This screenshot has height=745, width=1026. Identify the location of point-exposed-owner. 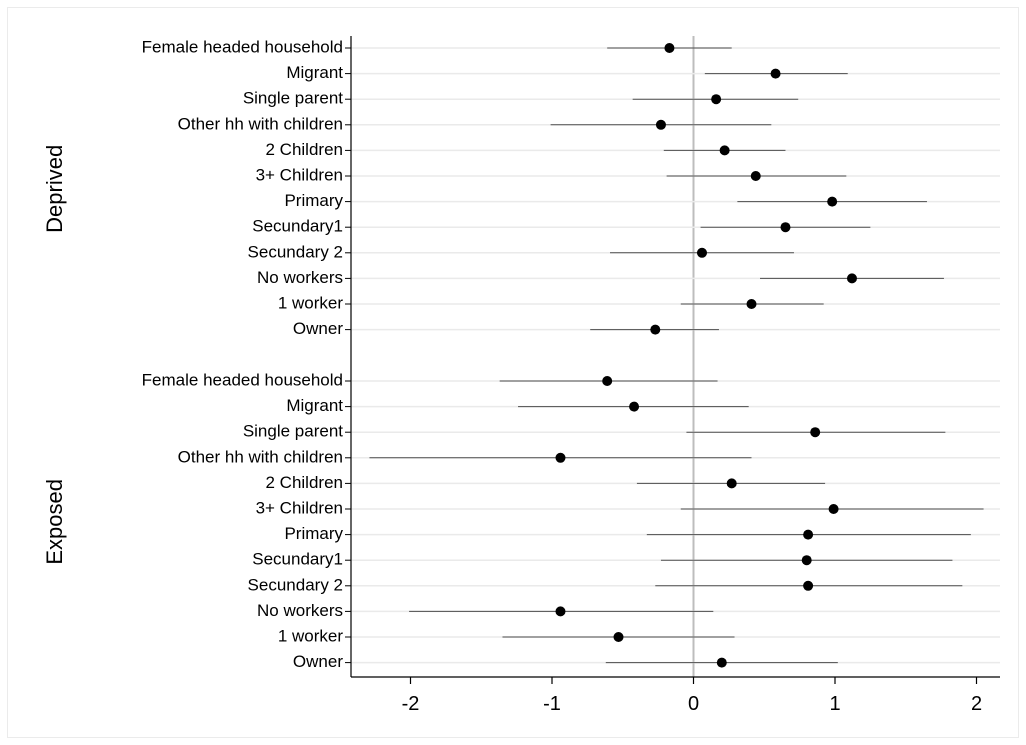
(721, 662).